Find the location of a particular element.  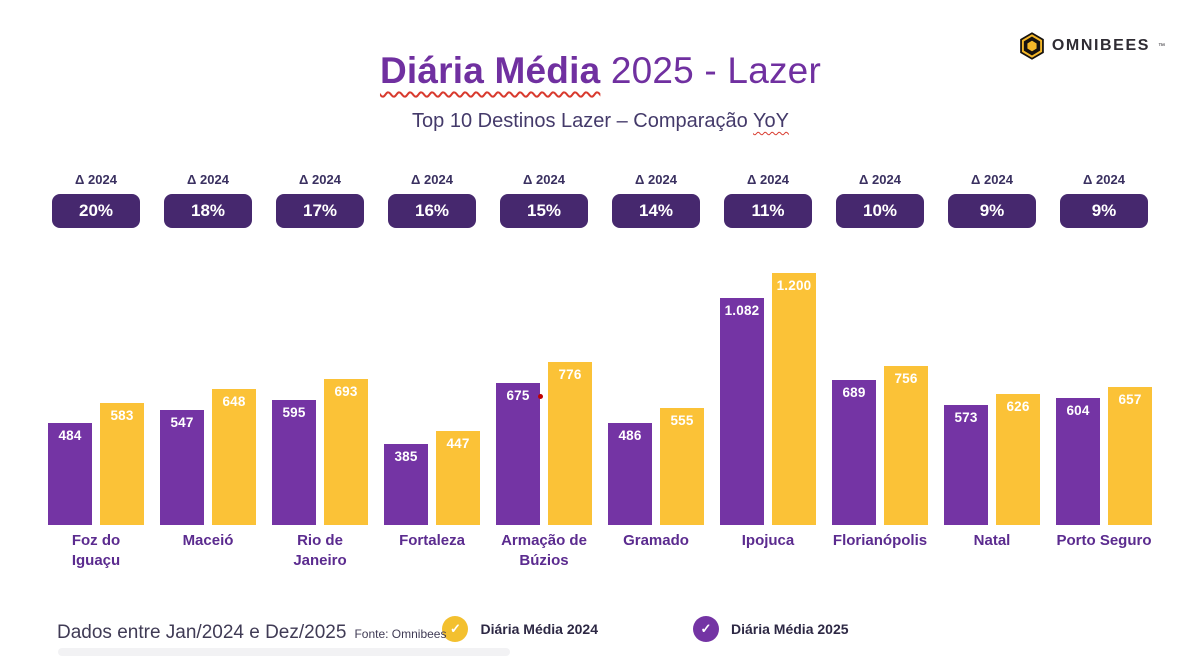

footer-streak is located at coordinates (284, 652).